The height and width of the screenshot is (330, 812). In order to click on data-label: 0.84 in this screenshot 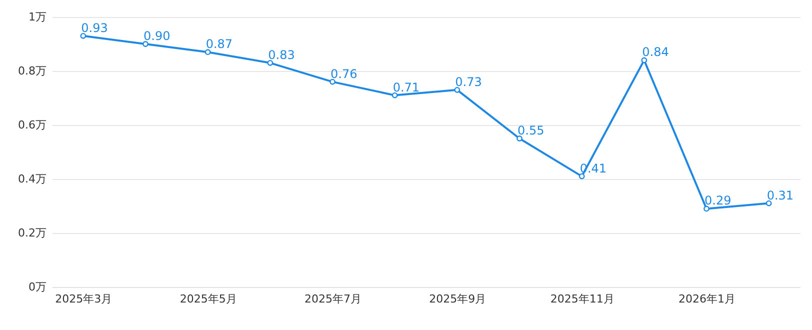, I will do `click(655, 52)`.